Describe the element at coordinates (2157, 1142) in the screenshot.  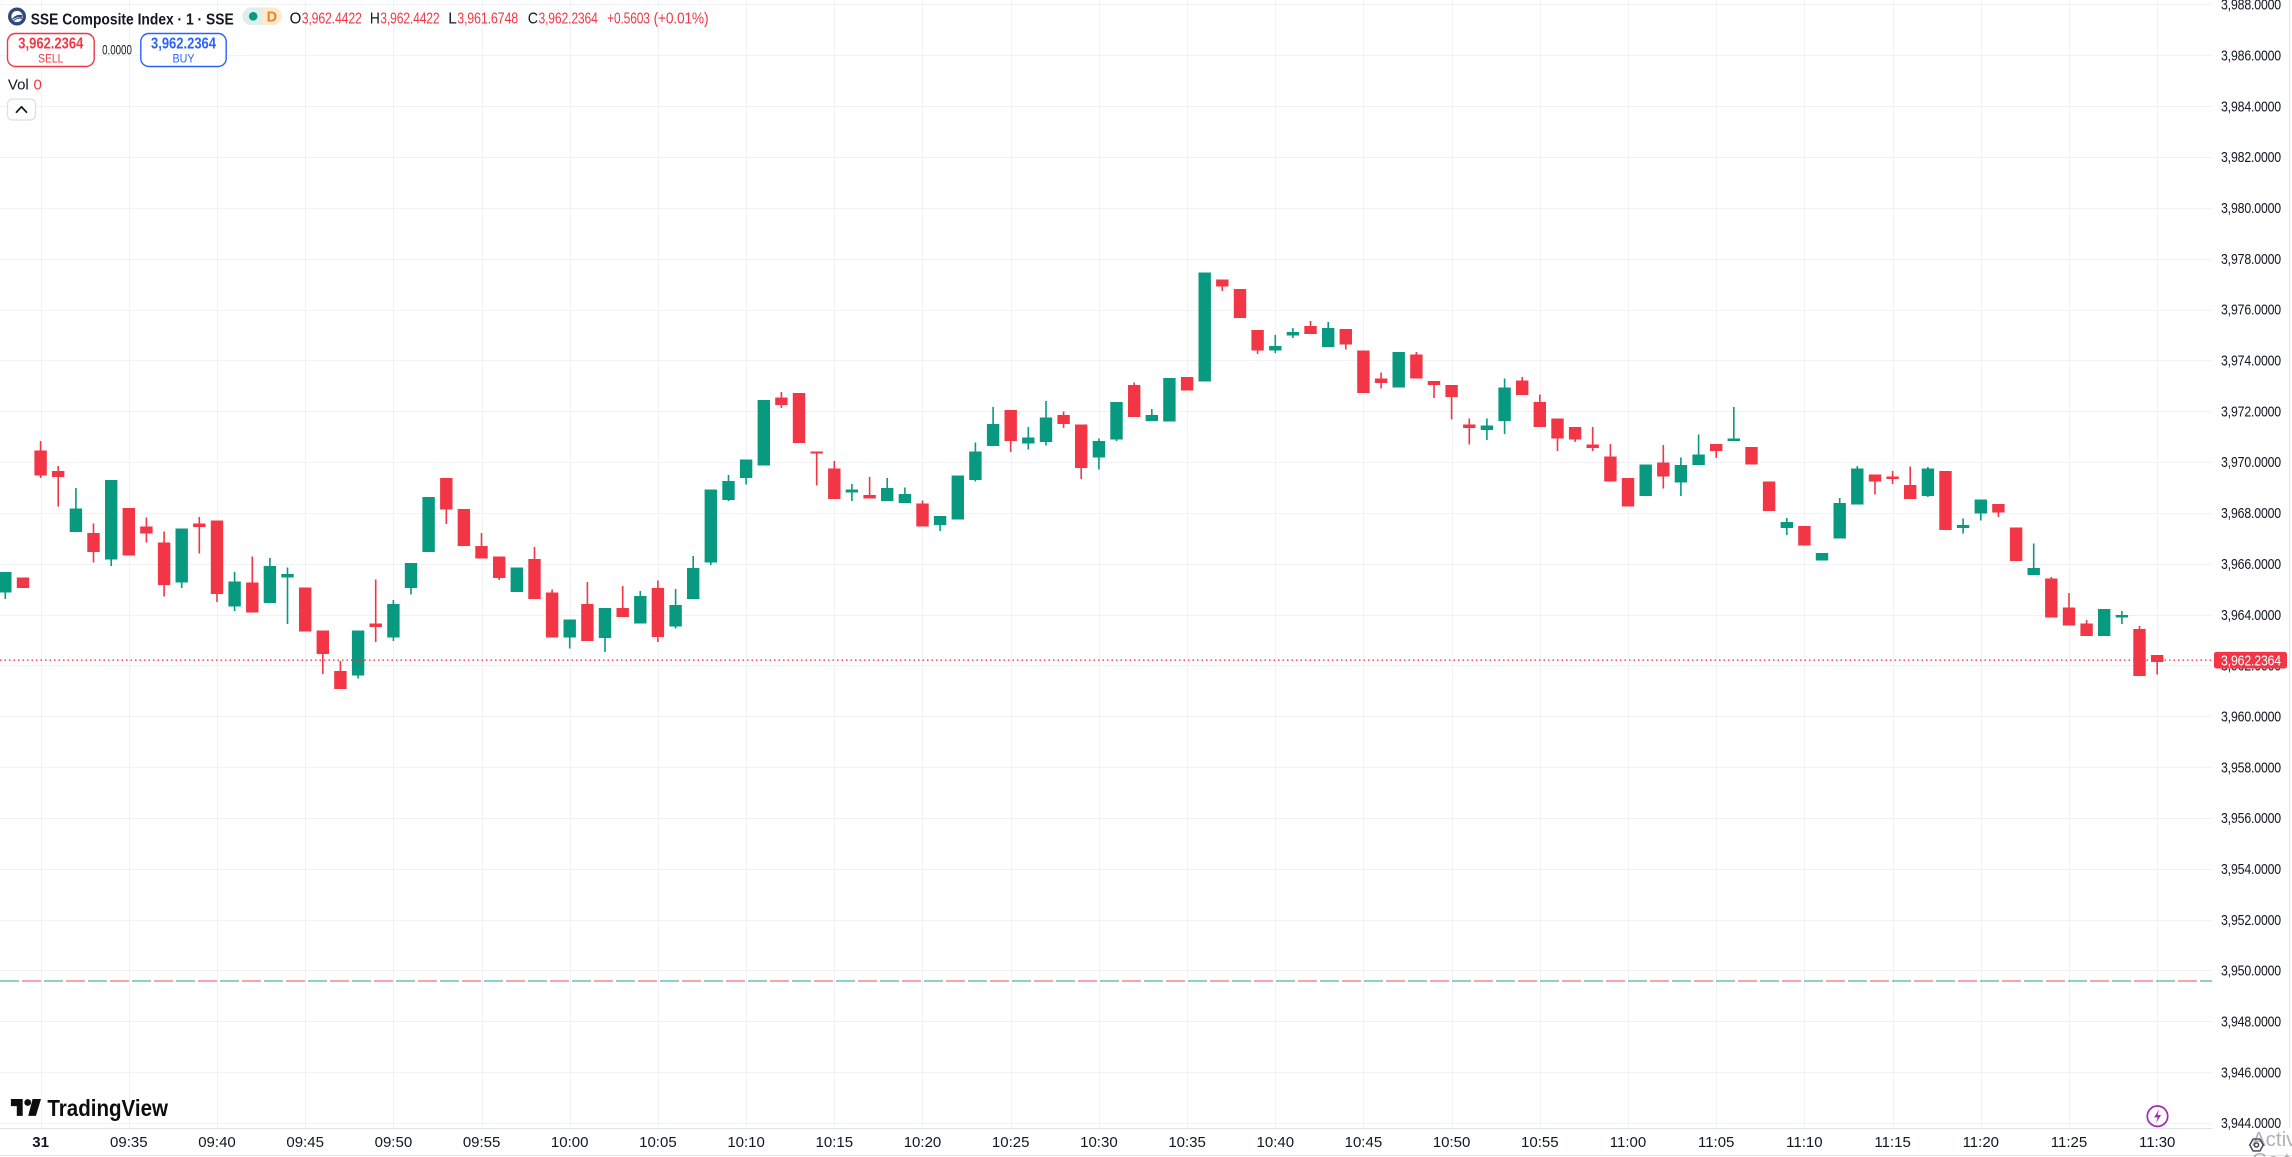
I see `svg-text: 11:30` at that location.